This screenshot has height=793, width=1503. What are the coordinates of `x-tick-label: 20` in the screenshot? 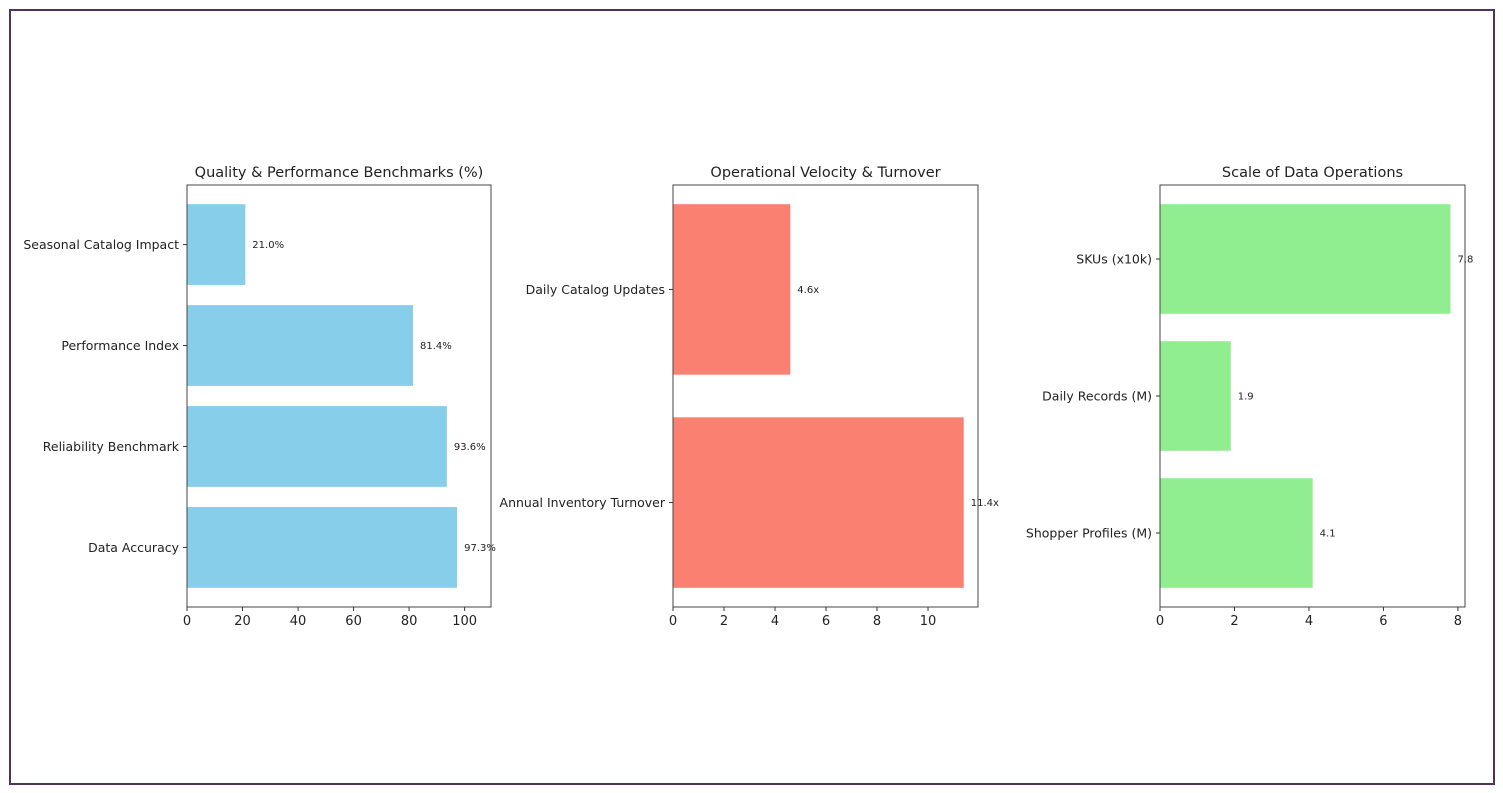 It's located at (242, 621).